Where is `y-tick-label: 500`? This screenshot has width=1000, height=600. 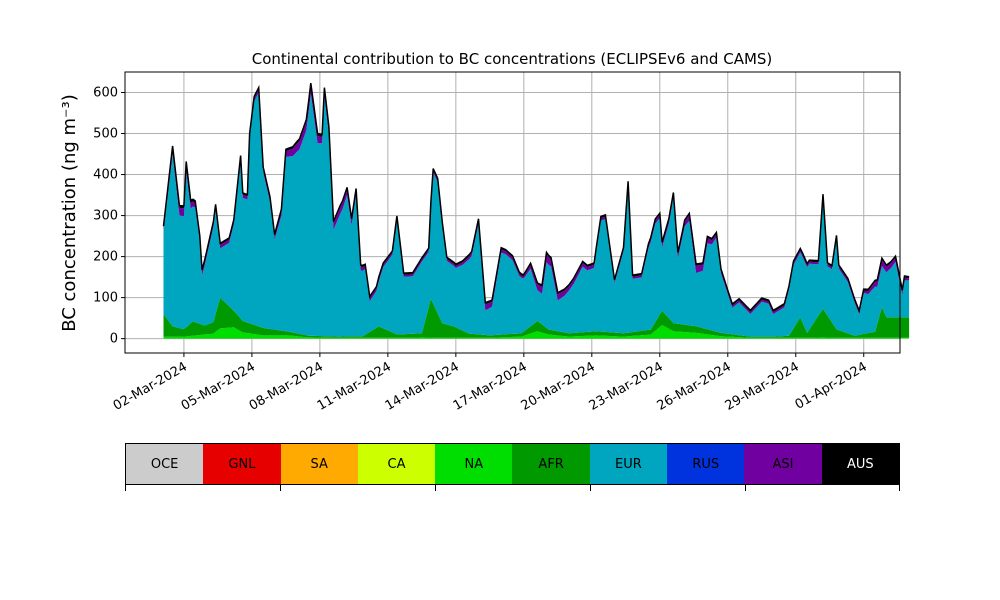
y-tick-label: 500 is located at coordinates (105, 134).